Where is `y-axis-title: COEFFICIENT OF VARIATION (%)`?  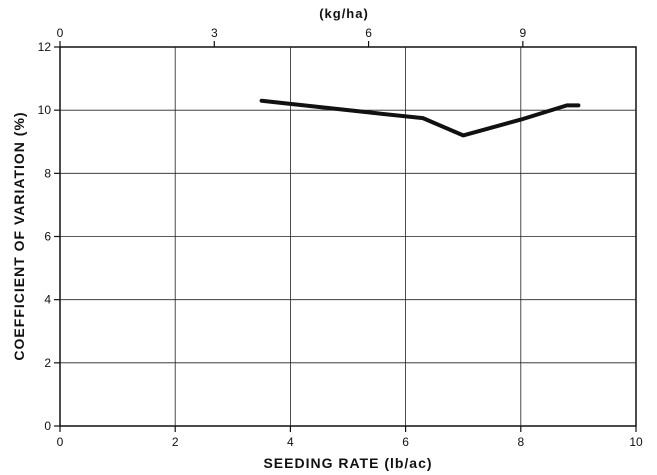 y-axis-title: COEFFICIENT OF VARIATION (%) is located at coordinates (19, 235).